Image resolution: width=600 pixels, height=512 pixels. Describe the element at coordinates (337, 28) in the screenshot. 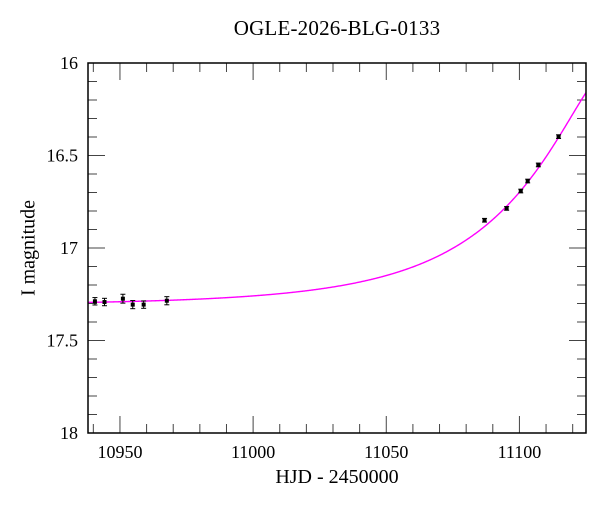

I see `chart-title: OGLE-2026-BLG-0133` at that location.